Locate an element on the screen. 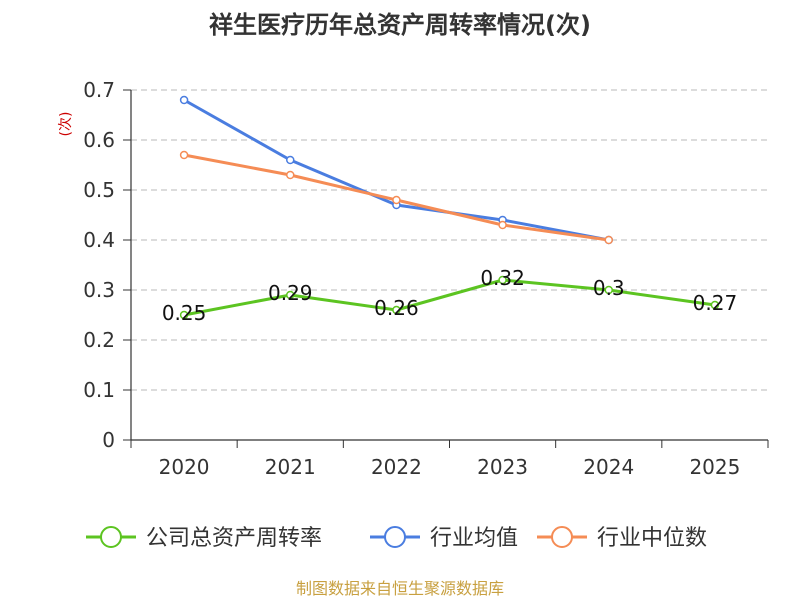 The height and width of the screenshot is (600, 800). x-tick-label: 2022 is located at coordinates (396, 467).